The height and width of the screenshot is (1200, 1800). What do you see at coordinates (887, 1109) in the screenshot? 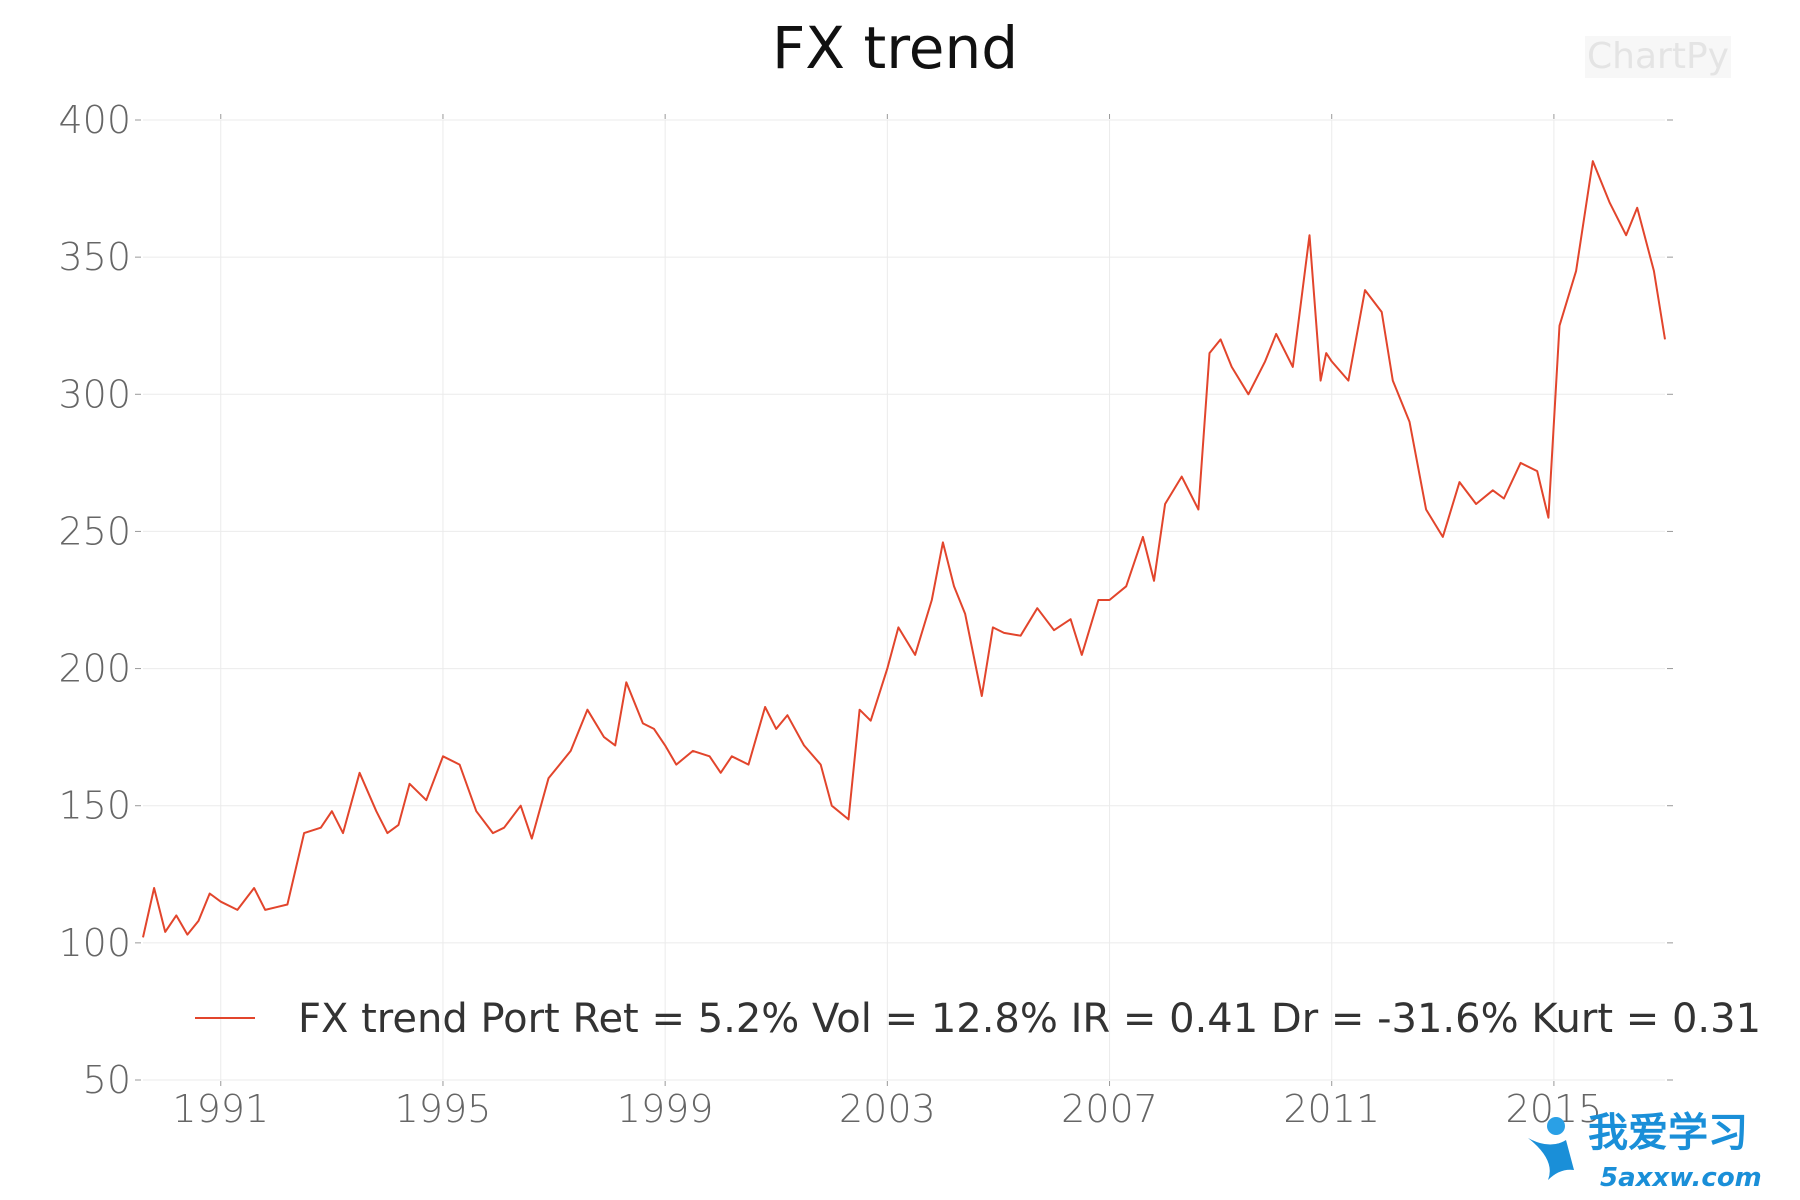
I see `x-tick-label: 2003` at bounding box center [887, 1109].